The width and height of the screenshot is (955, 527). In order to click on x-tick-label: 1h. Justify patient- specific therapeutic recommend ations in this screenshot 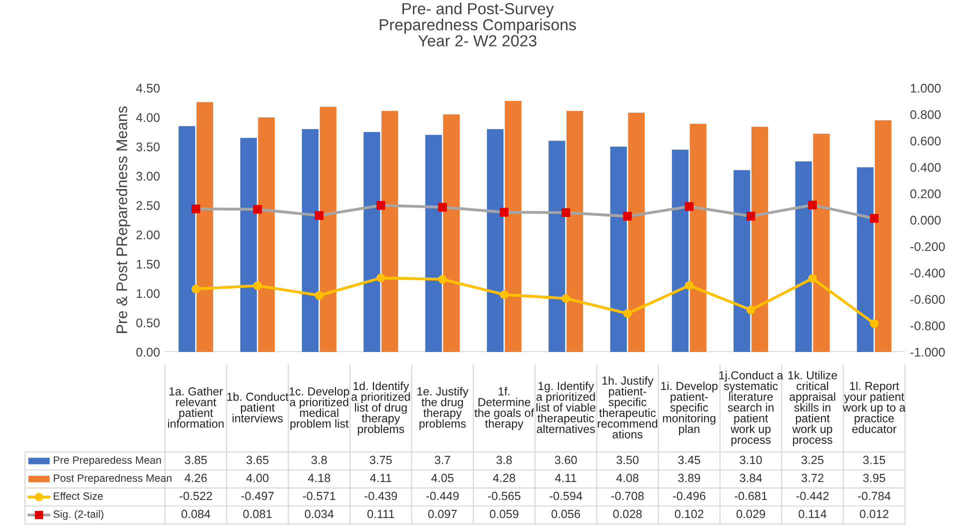, I will do `click(628, 407)`.